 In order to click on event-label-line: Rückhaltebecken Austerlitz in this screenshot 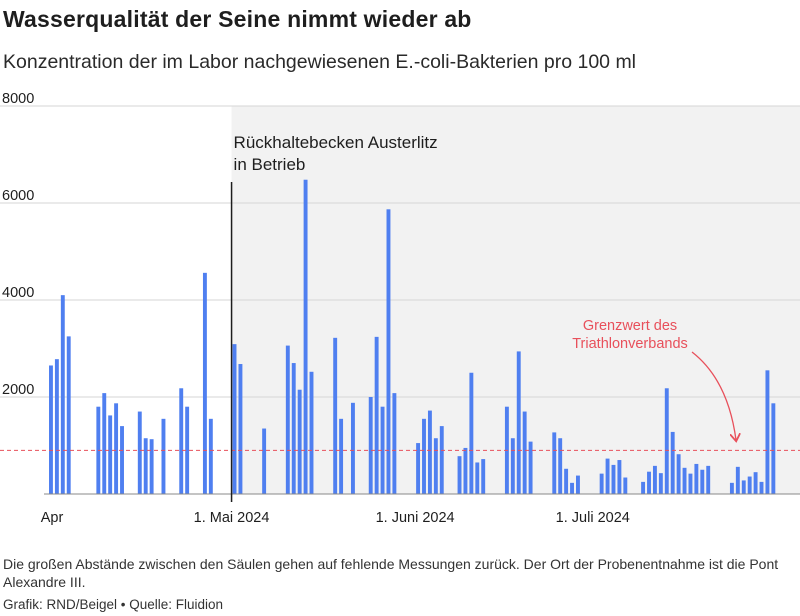, I will do `click(336, 142)`.